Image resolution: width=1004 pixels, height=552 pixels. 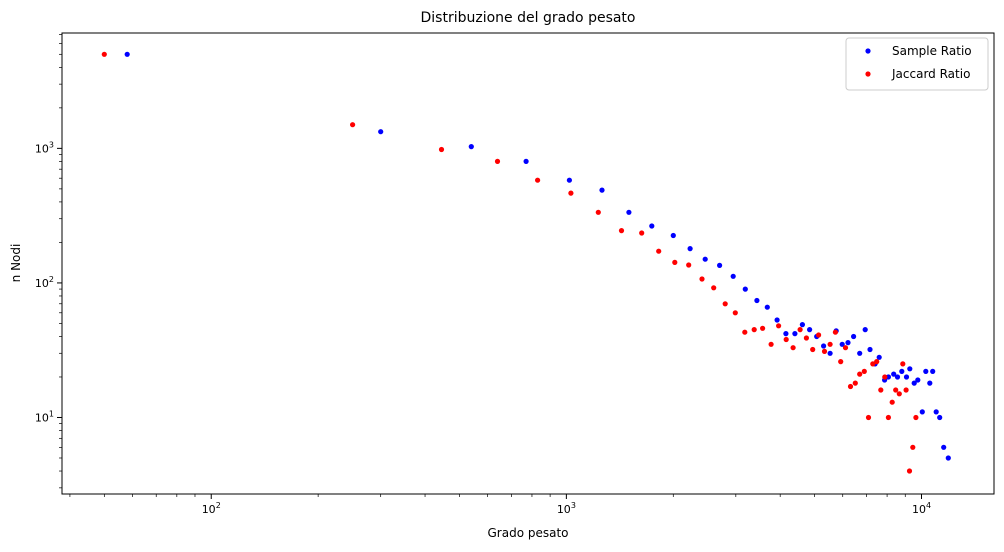 I want to click on legend-label: Jaccard Ratio, so click(x=930, y=74).